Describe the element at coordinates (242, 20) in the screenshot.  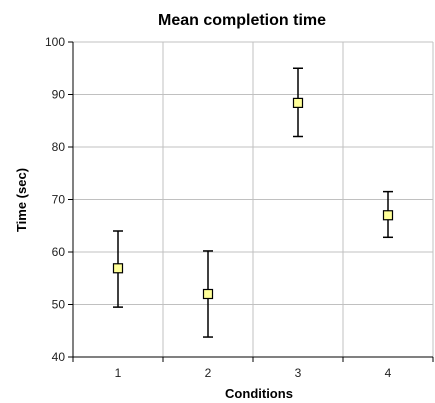
I see `chart-title: Mean completion time` at that location.